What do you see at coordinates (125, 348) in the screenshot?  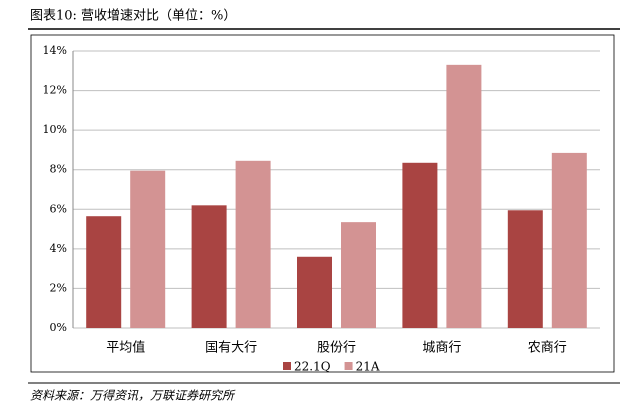 I see `x-tick-label: 平均值` at bounding box center [125, 348].